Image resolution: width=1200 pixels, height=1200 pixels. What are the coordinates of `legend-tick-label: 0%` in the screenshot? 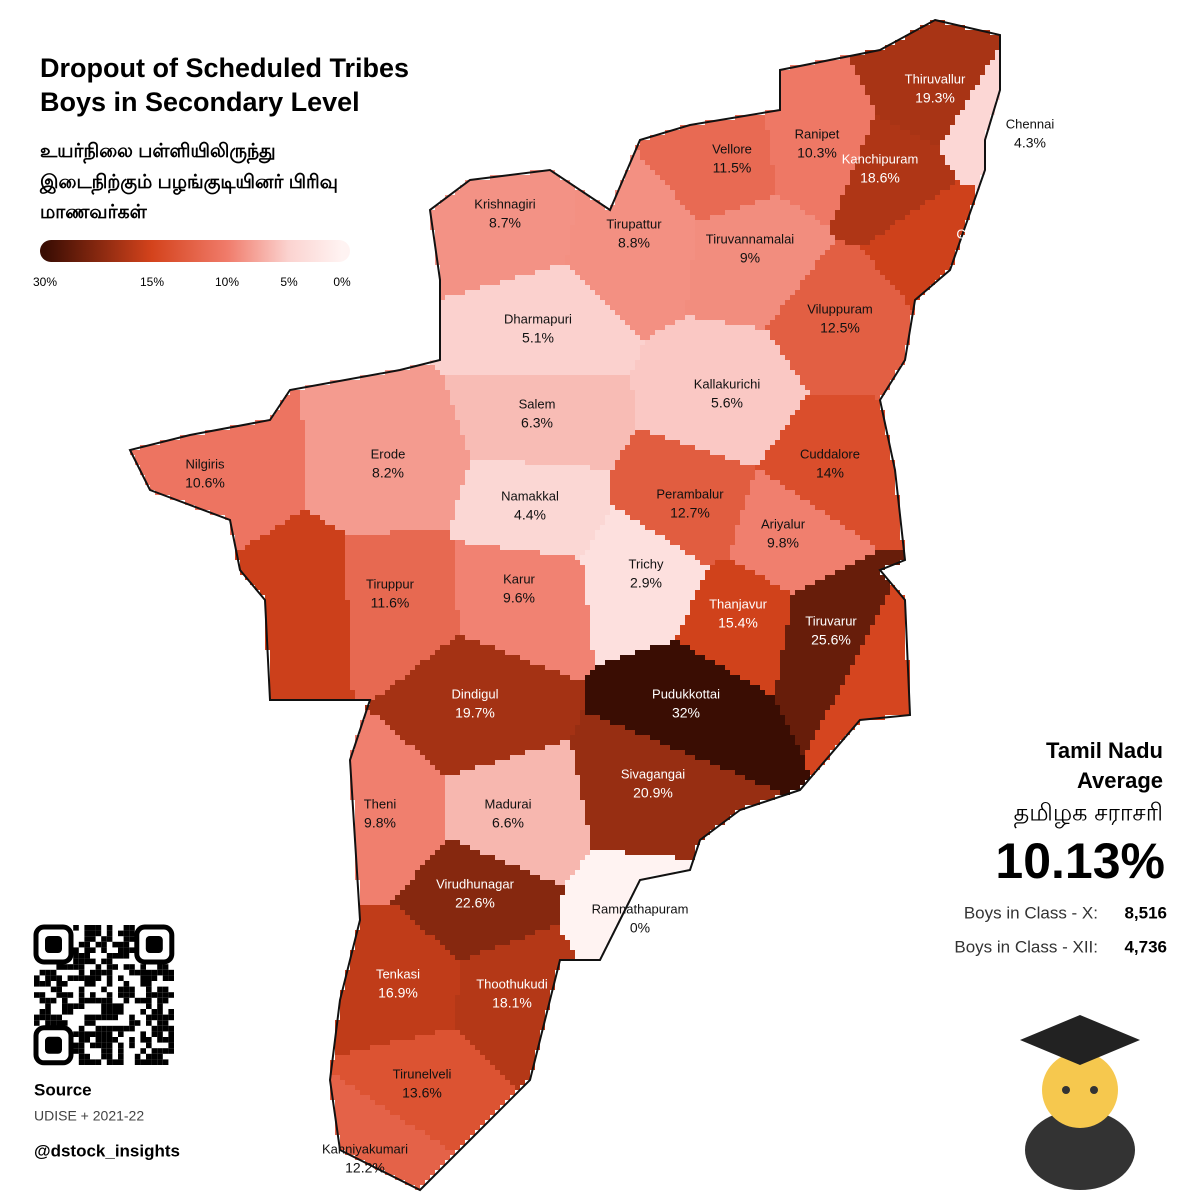 It's located at (342, 282).